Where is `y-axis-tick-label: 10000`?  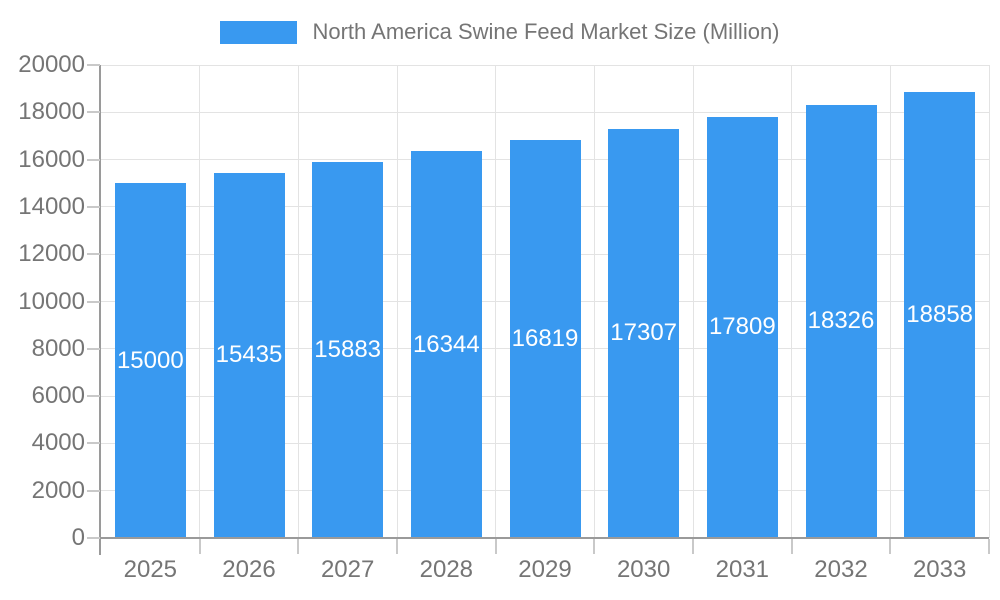
y-axis-tick-label: 10000 is located at coordinates (51, 301).